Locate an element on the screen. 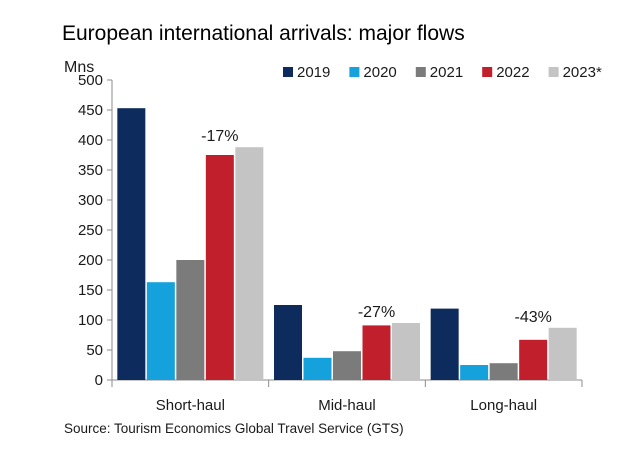 The height and width of the screenshot is (476, 640). annotation-label: -43% is located at coordinates (532, 317).